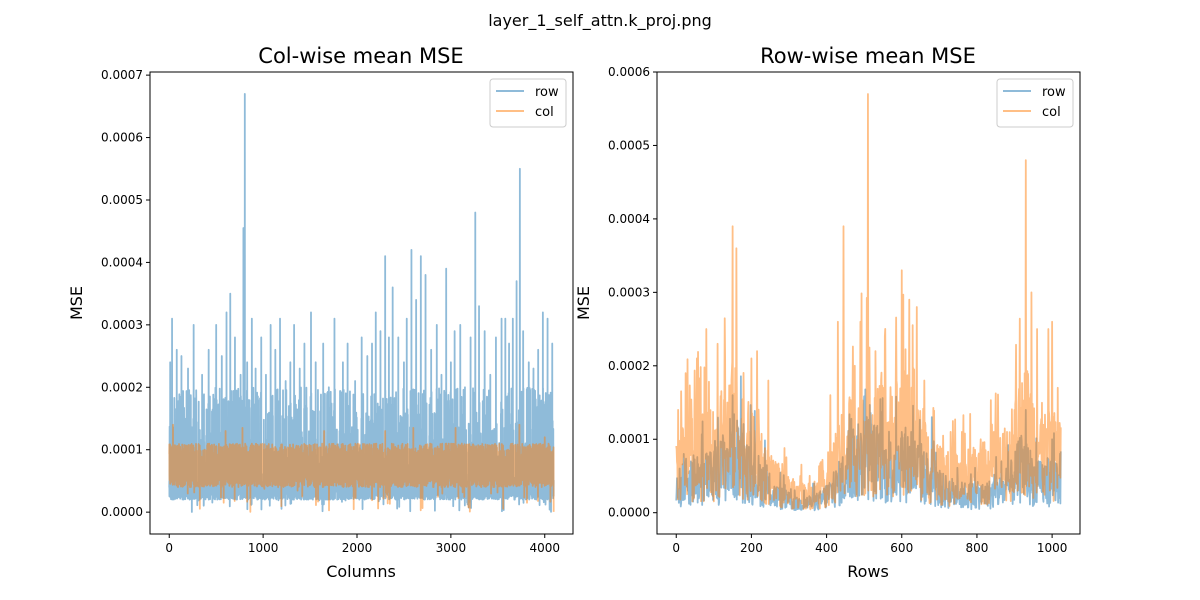 Image resolution: width=1200 pixels, height=600 pixels. I want to click on col-wise-series-col, so click(361, 468).